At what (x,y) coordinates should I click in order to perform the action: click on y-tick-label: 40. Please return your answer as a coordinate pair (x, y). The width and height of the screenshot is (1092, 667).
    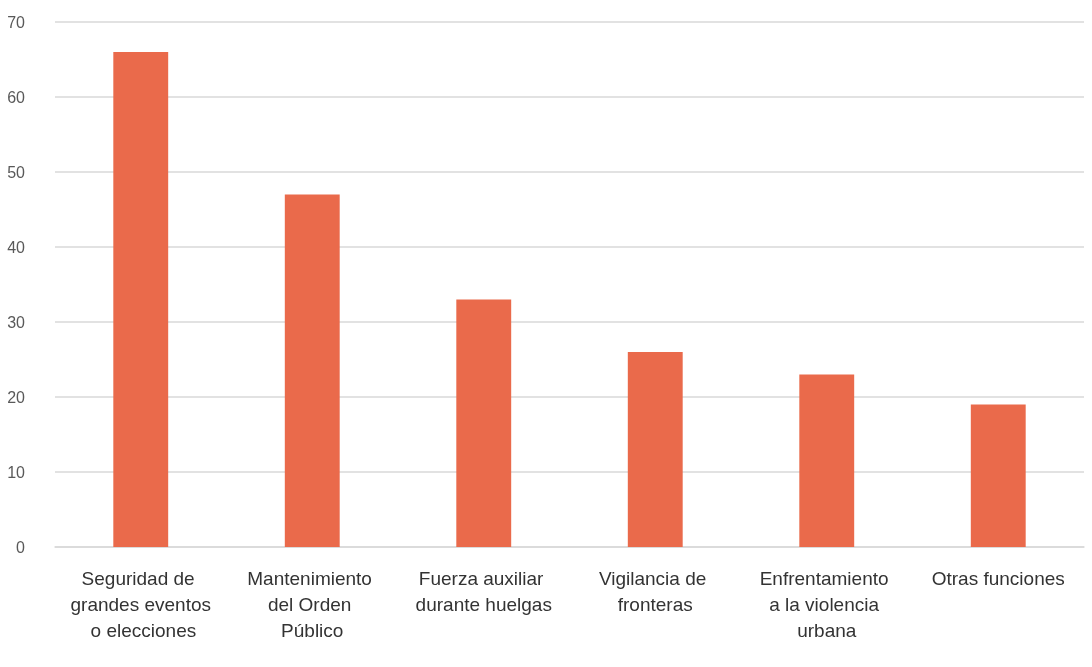
    Looking at the image, I should click on (16, 247).